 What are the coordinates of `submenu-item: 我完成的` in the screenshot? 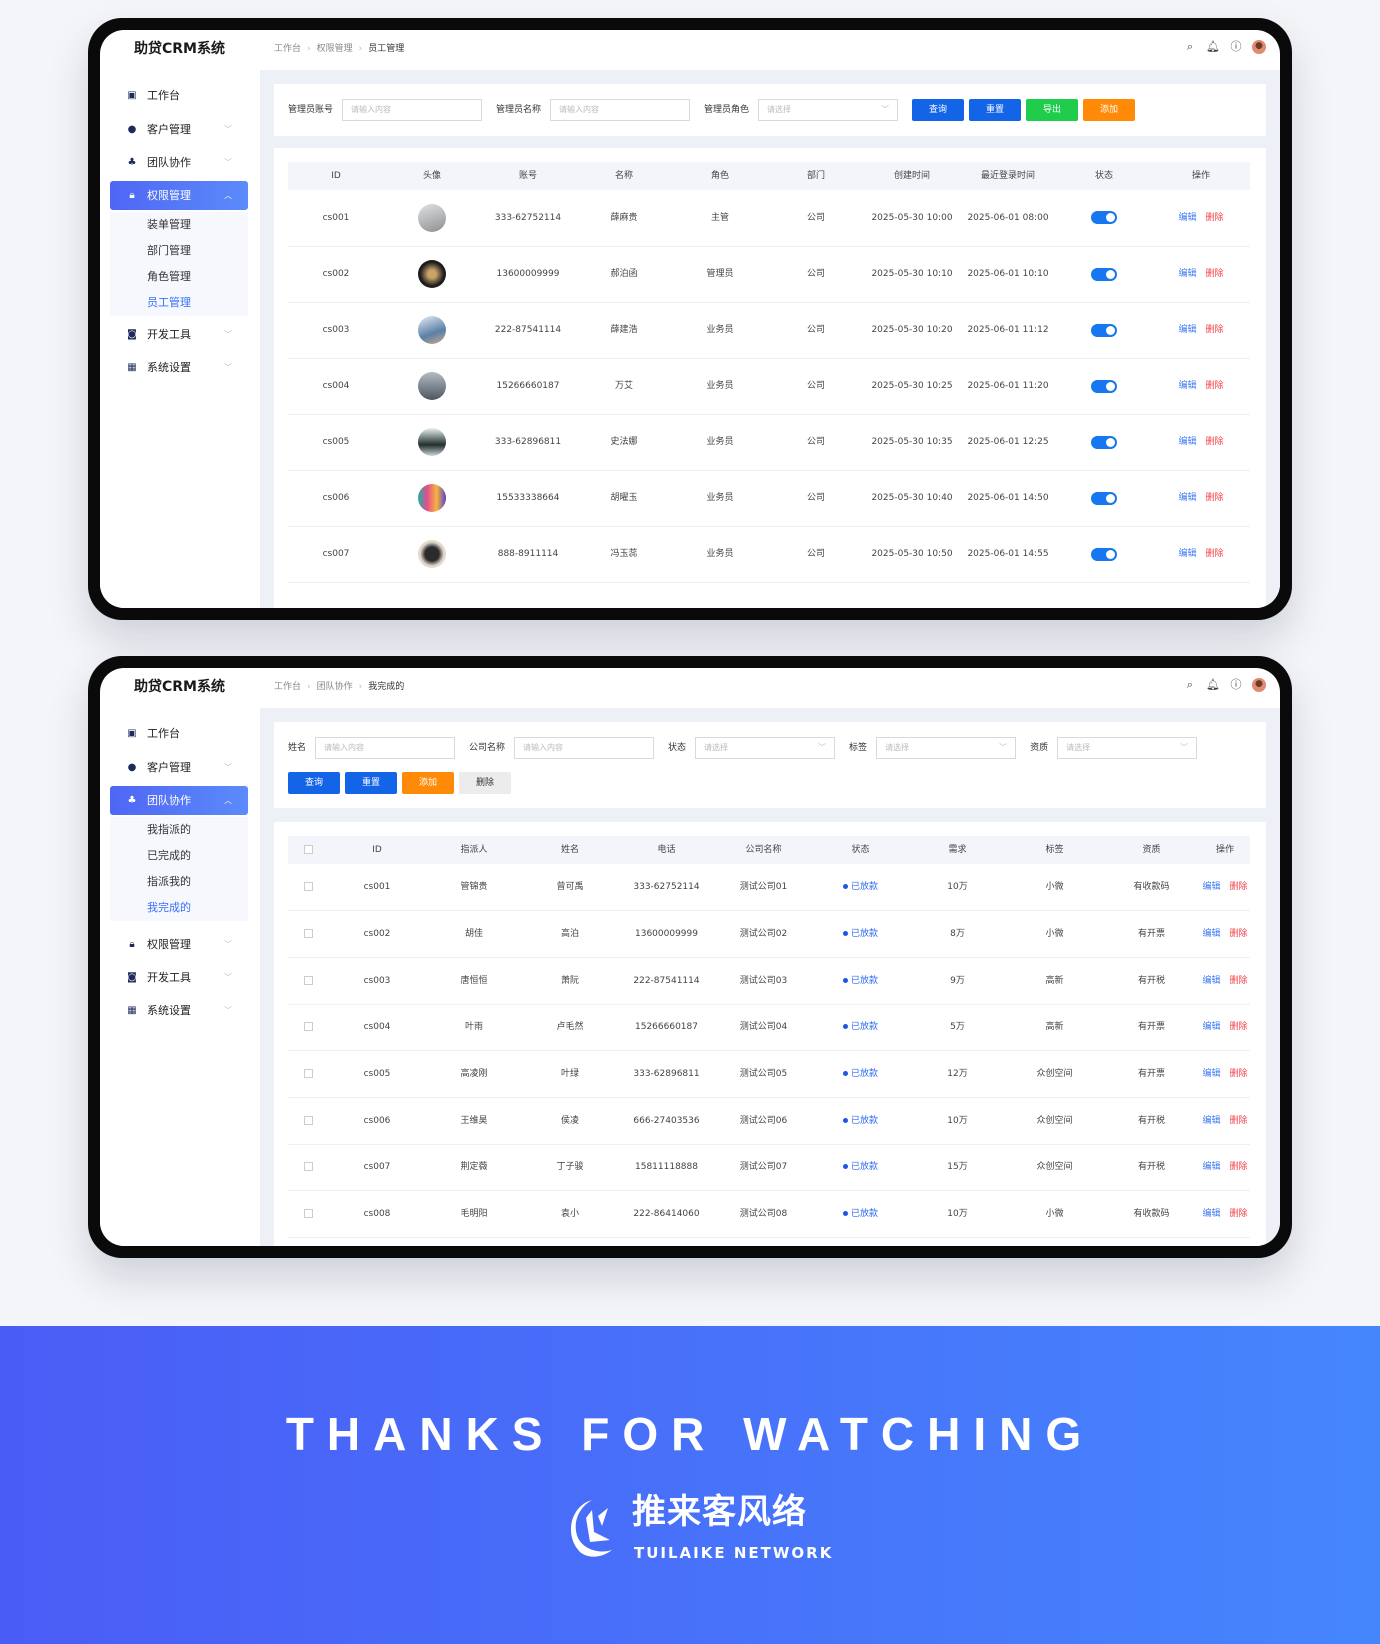 It's located at (169, 907).